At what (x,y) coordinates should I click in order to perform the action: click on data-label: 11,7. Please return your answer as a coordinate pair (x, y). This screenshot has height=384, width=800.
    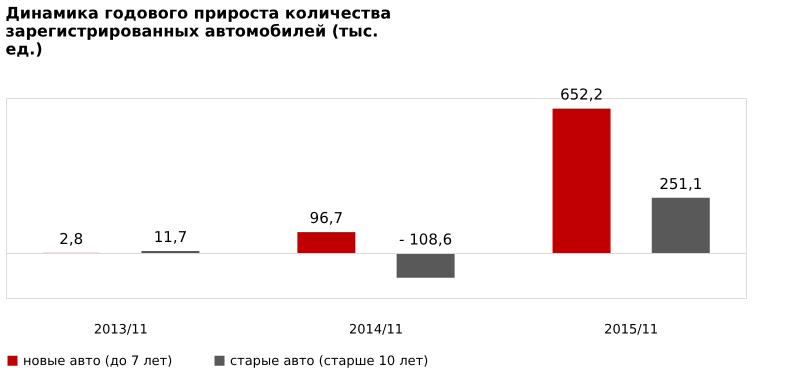
    Looking at the image, I should click on (171, 237).